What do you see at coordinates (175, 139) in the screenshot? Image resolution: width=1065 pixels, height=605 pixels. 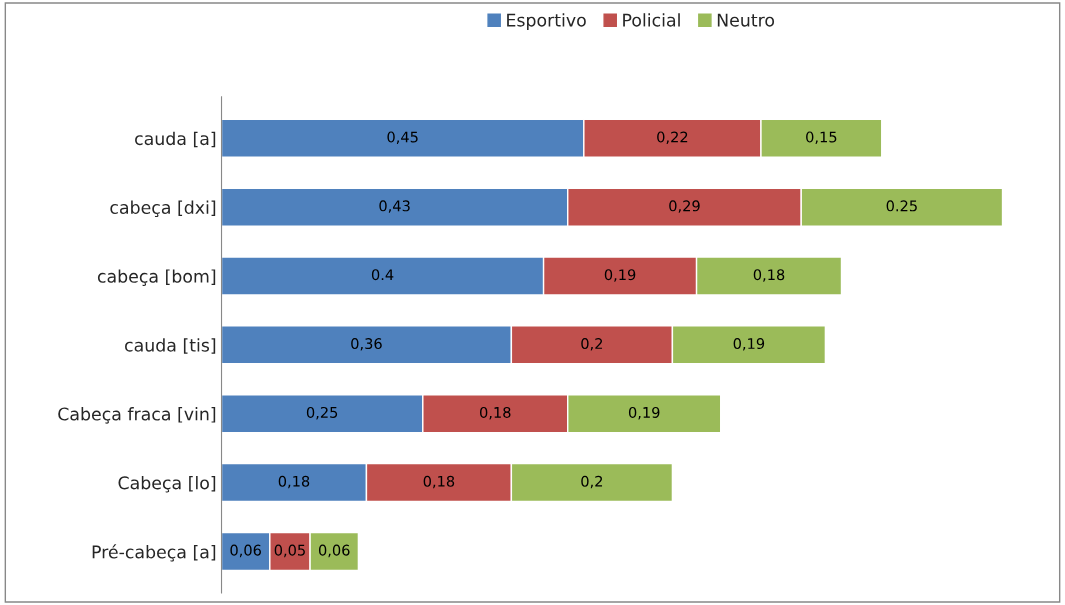 I see `y-tick-label: cauda [a]` at bounding box center [175, 139].